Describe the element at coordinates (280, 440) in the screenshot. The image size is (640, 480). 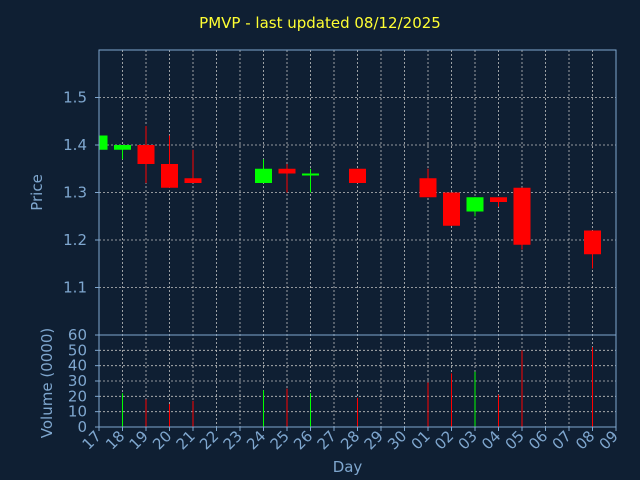
I see `x-tick-label: 25` at that location.